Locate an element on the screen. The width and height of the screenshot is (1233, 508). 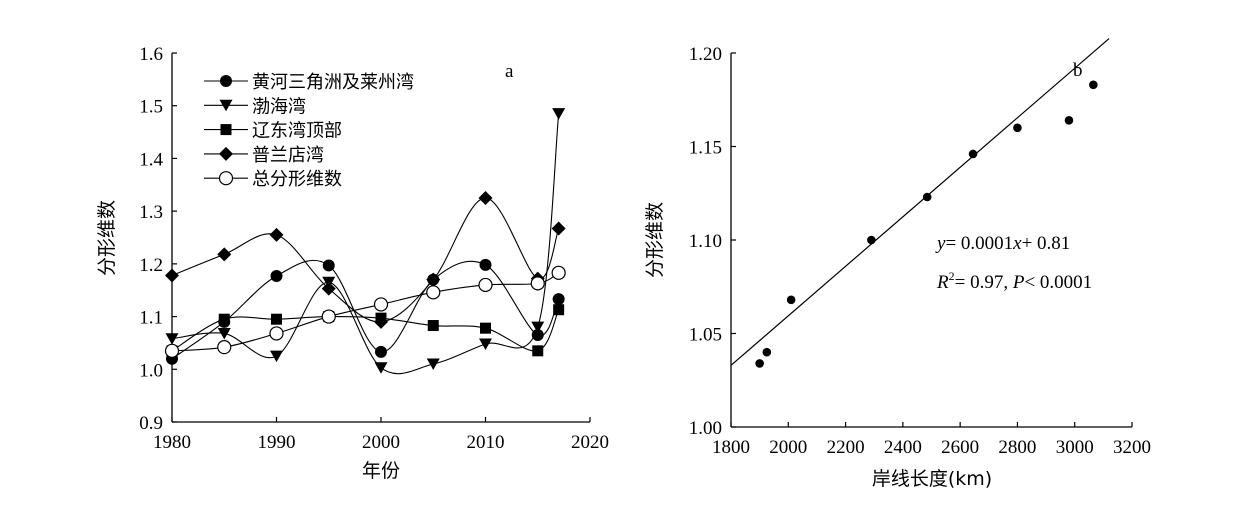
chart-b-x-tick-label: 1800 is located at coordinates (731, 447).